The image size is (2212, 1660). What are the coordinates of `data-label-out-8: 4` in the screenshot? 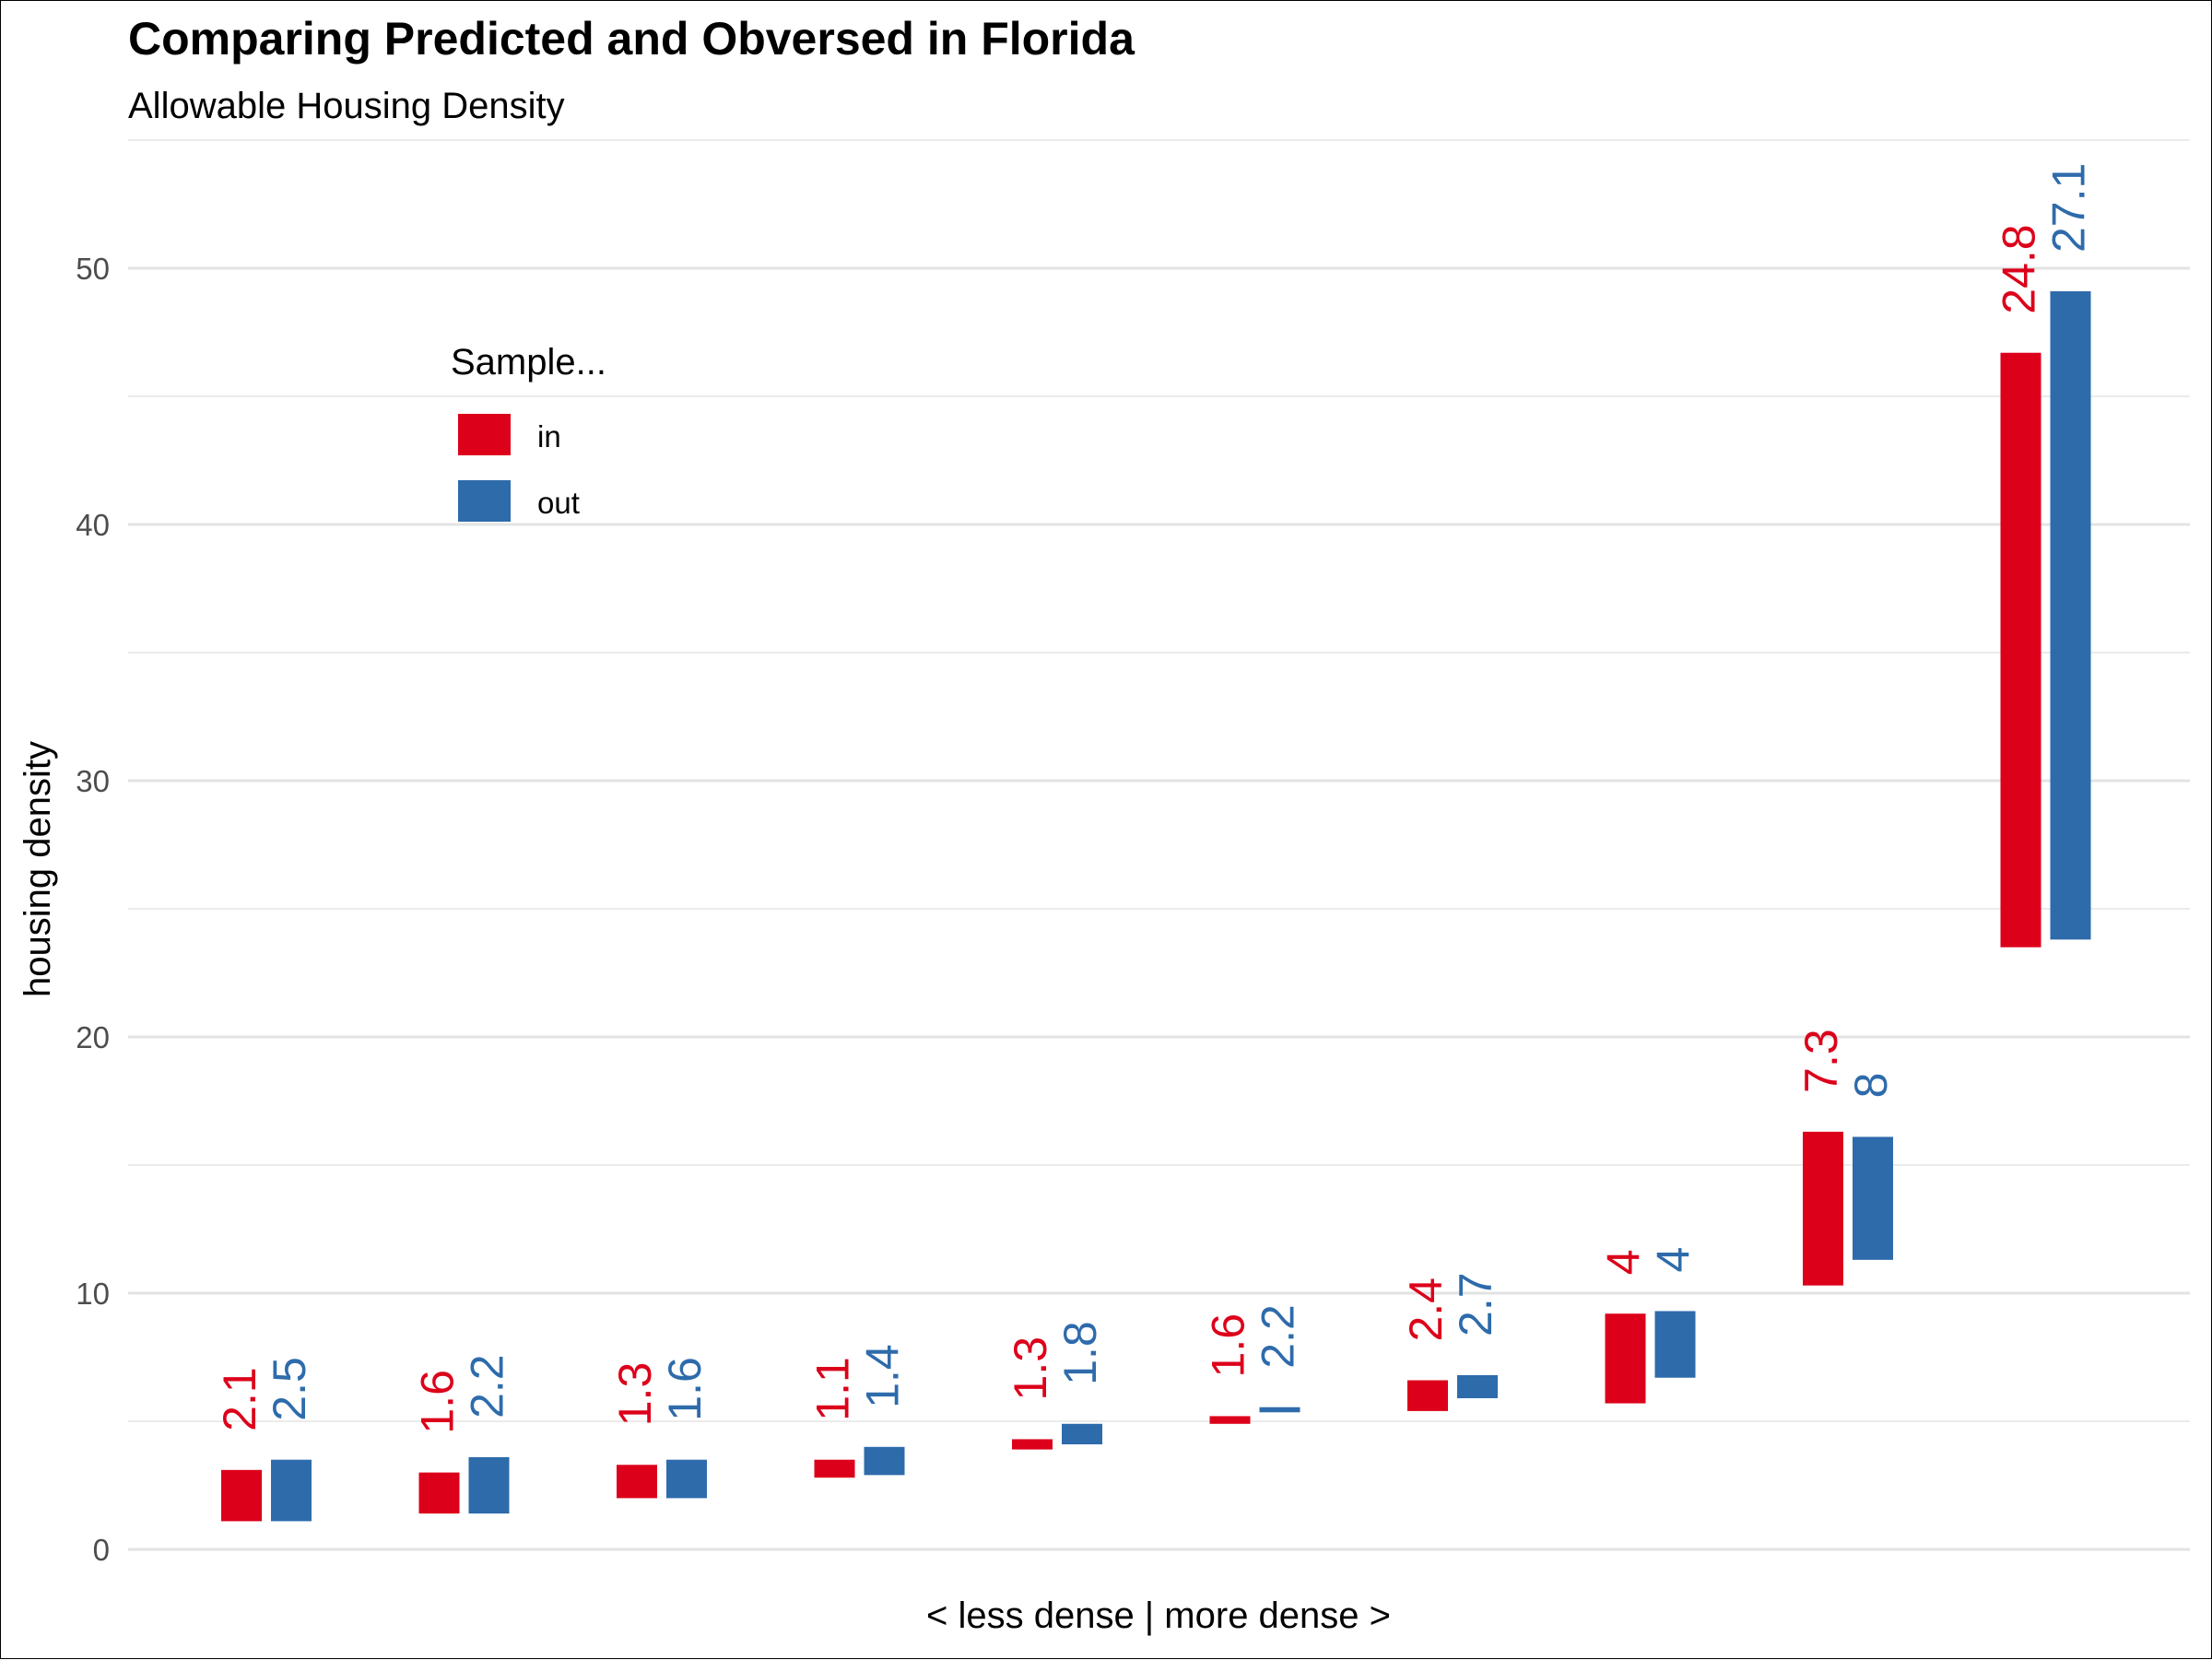 It's located at (1674, 1260).